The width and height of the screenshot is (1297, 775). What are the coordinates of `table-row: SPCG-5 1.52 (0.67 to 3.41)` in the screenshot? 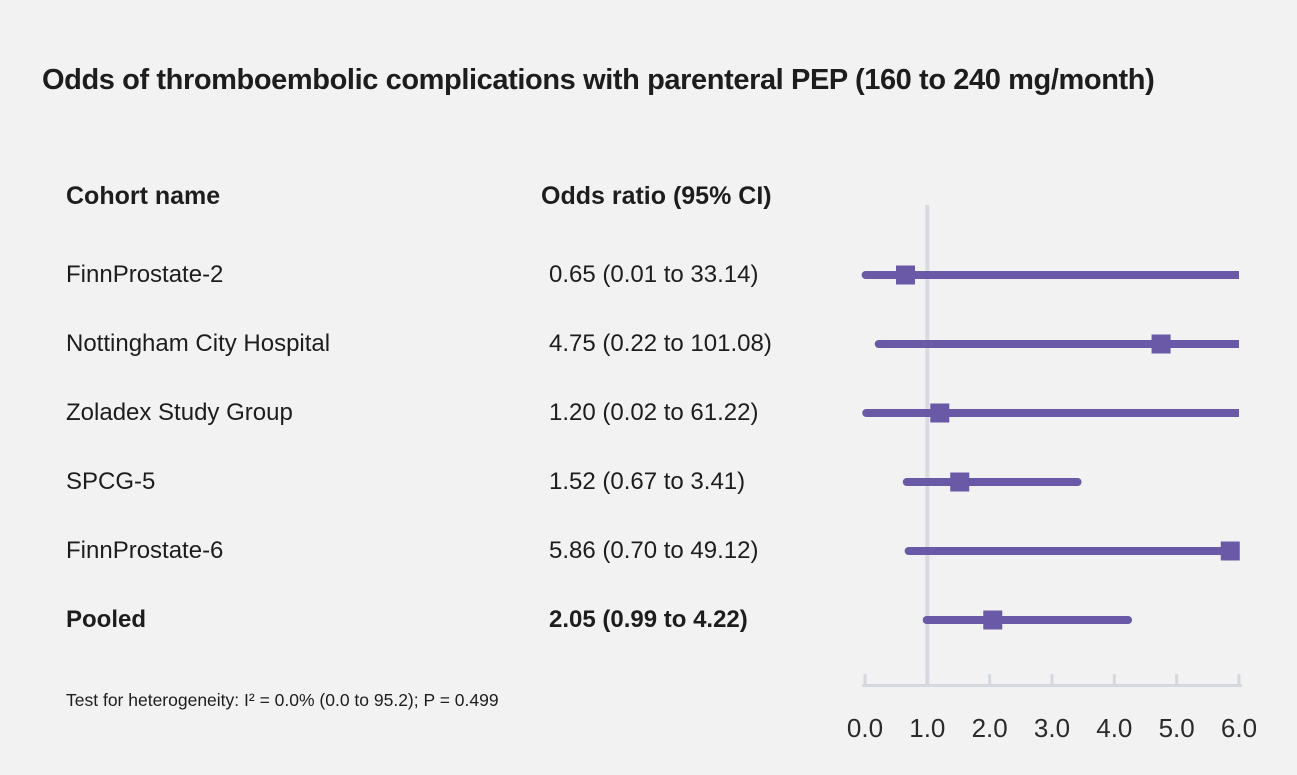 It's located at (420, 482).